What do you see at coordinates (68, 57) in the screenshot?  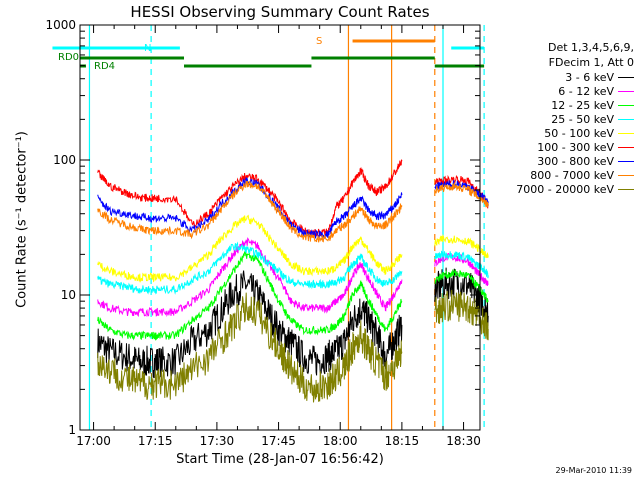 I see `track-label-rd0: RD0` at bounding box center [68, 57].